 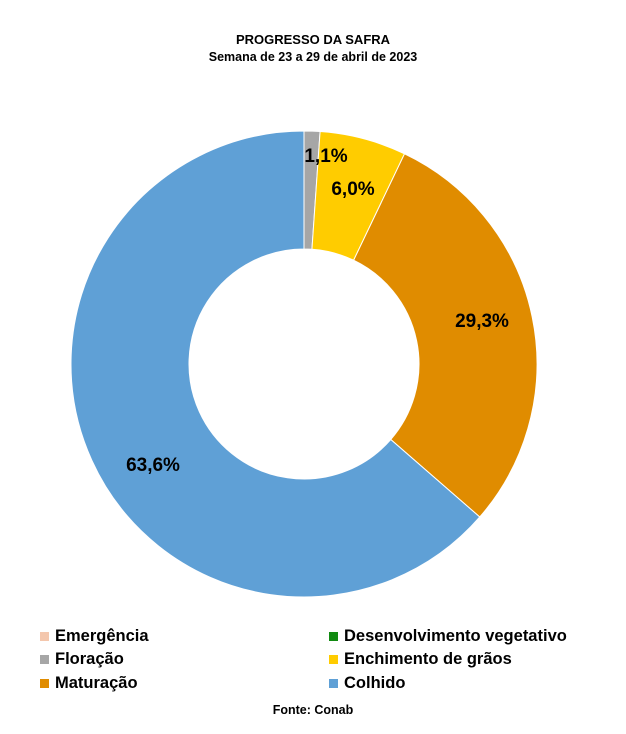 What do you see at coordinates (455, 636) in the screenshot?
I see `legend-label-1: Desenvolvimento vegetativo` at bounding box center [455, 636].